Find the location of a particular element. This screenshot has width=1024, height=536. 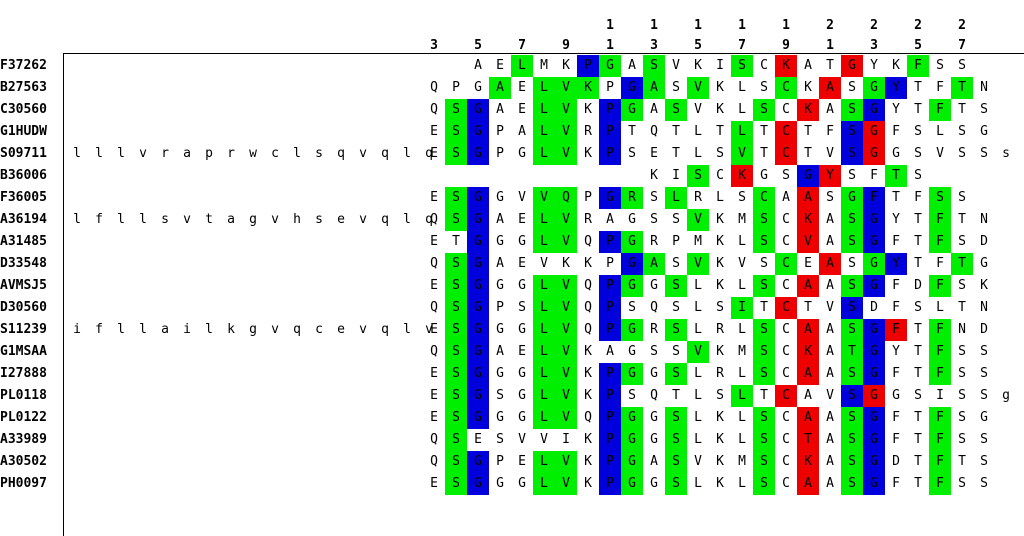

leader-residue: g is located at coordinates (253, 329).